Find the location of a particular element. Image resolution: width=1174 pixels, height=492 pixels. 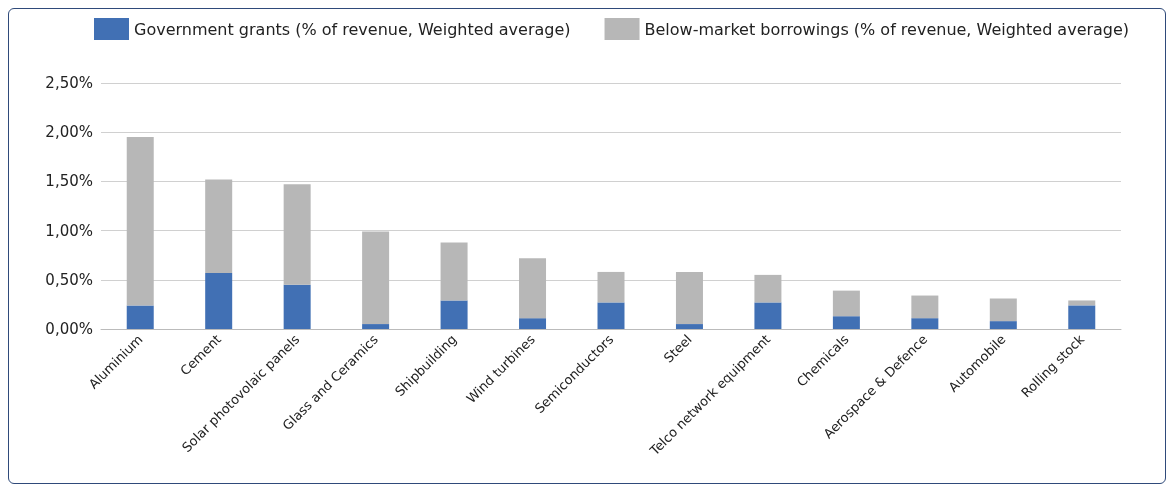

y-tick-label: 0,00% is located at coordinates (69, 329).